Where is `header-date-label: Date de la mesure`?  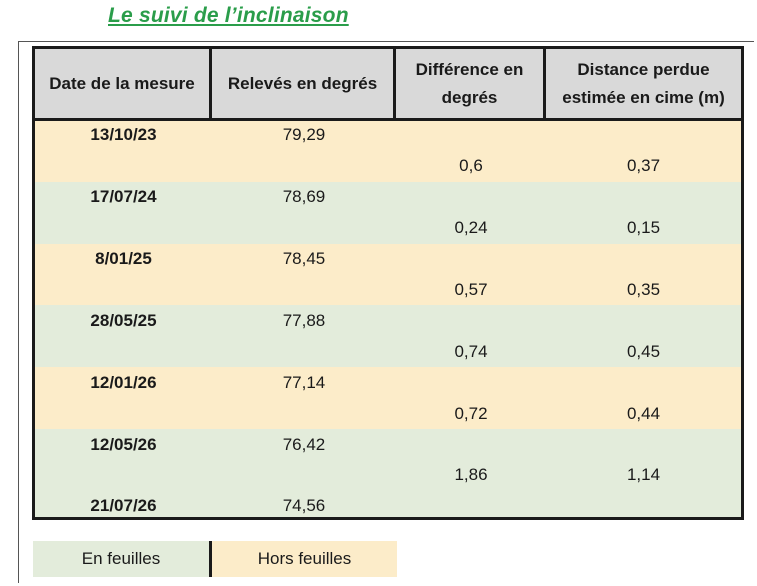 header-date-label: Date de la mesure is located at coordinates (122, 83).